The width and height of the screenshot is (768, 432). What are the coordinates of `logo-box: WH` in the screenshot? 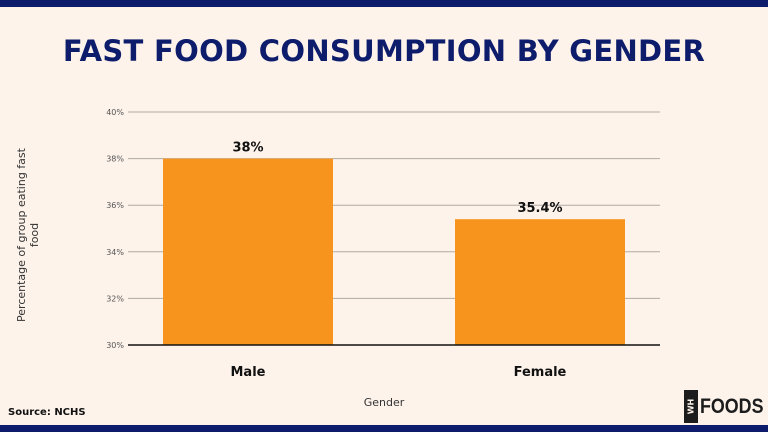 It's located at (691, 406).